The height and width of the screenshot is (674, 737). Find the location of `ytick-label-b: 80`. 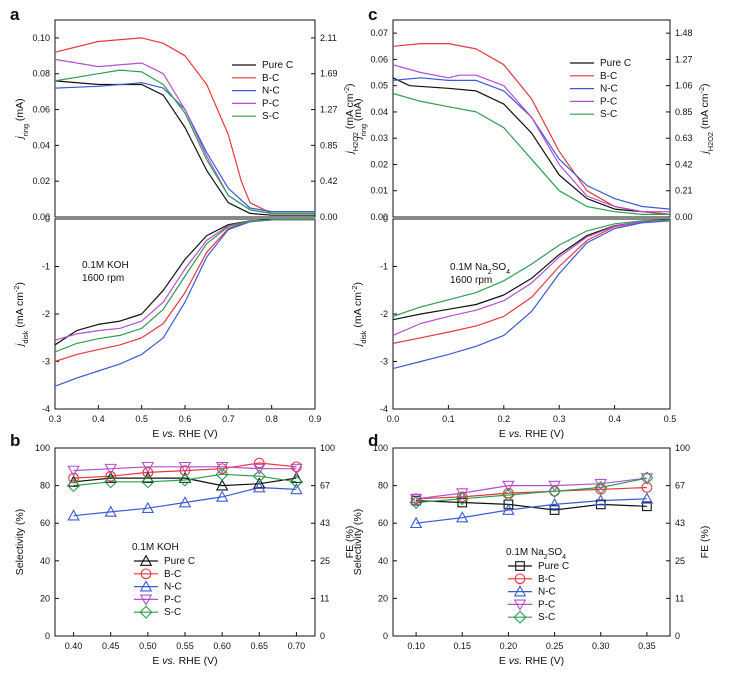

ytick-label-b: 80 is located at coordinates (45, 486).